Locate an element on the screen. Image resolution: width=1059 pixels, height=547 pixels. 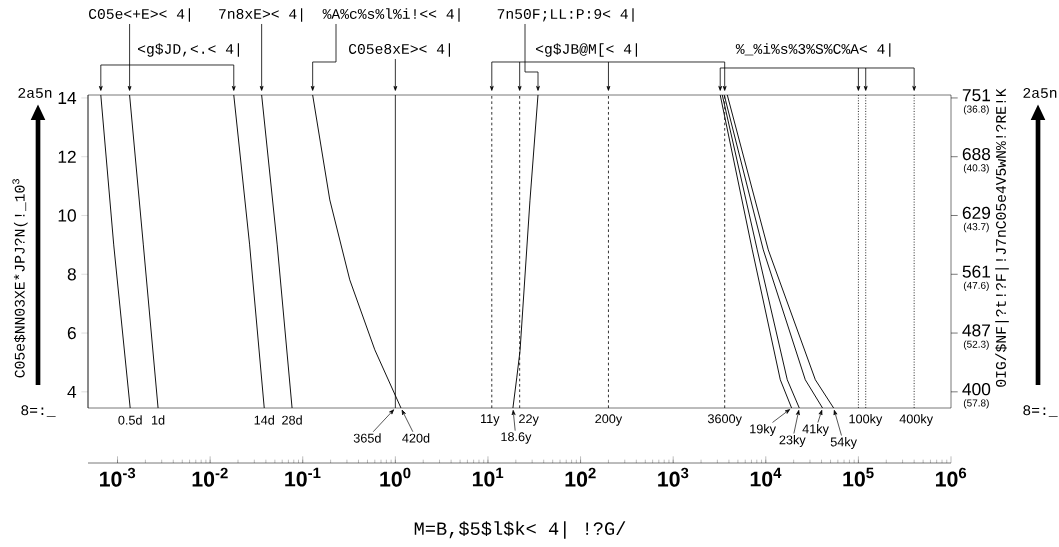
annotation: 420d is located at coordinates (416, 438).